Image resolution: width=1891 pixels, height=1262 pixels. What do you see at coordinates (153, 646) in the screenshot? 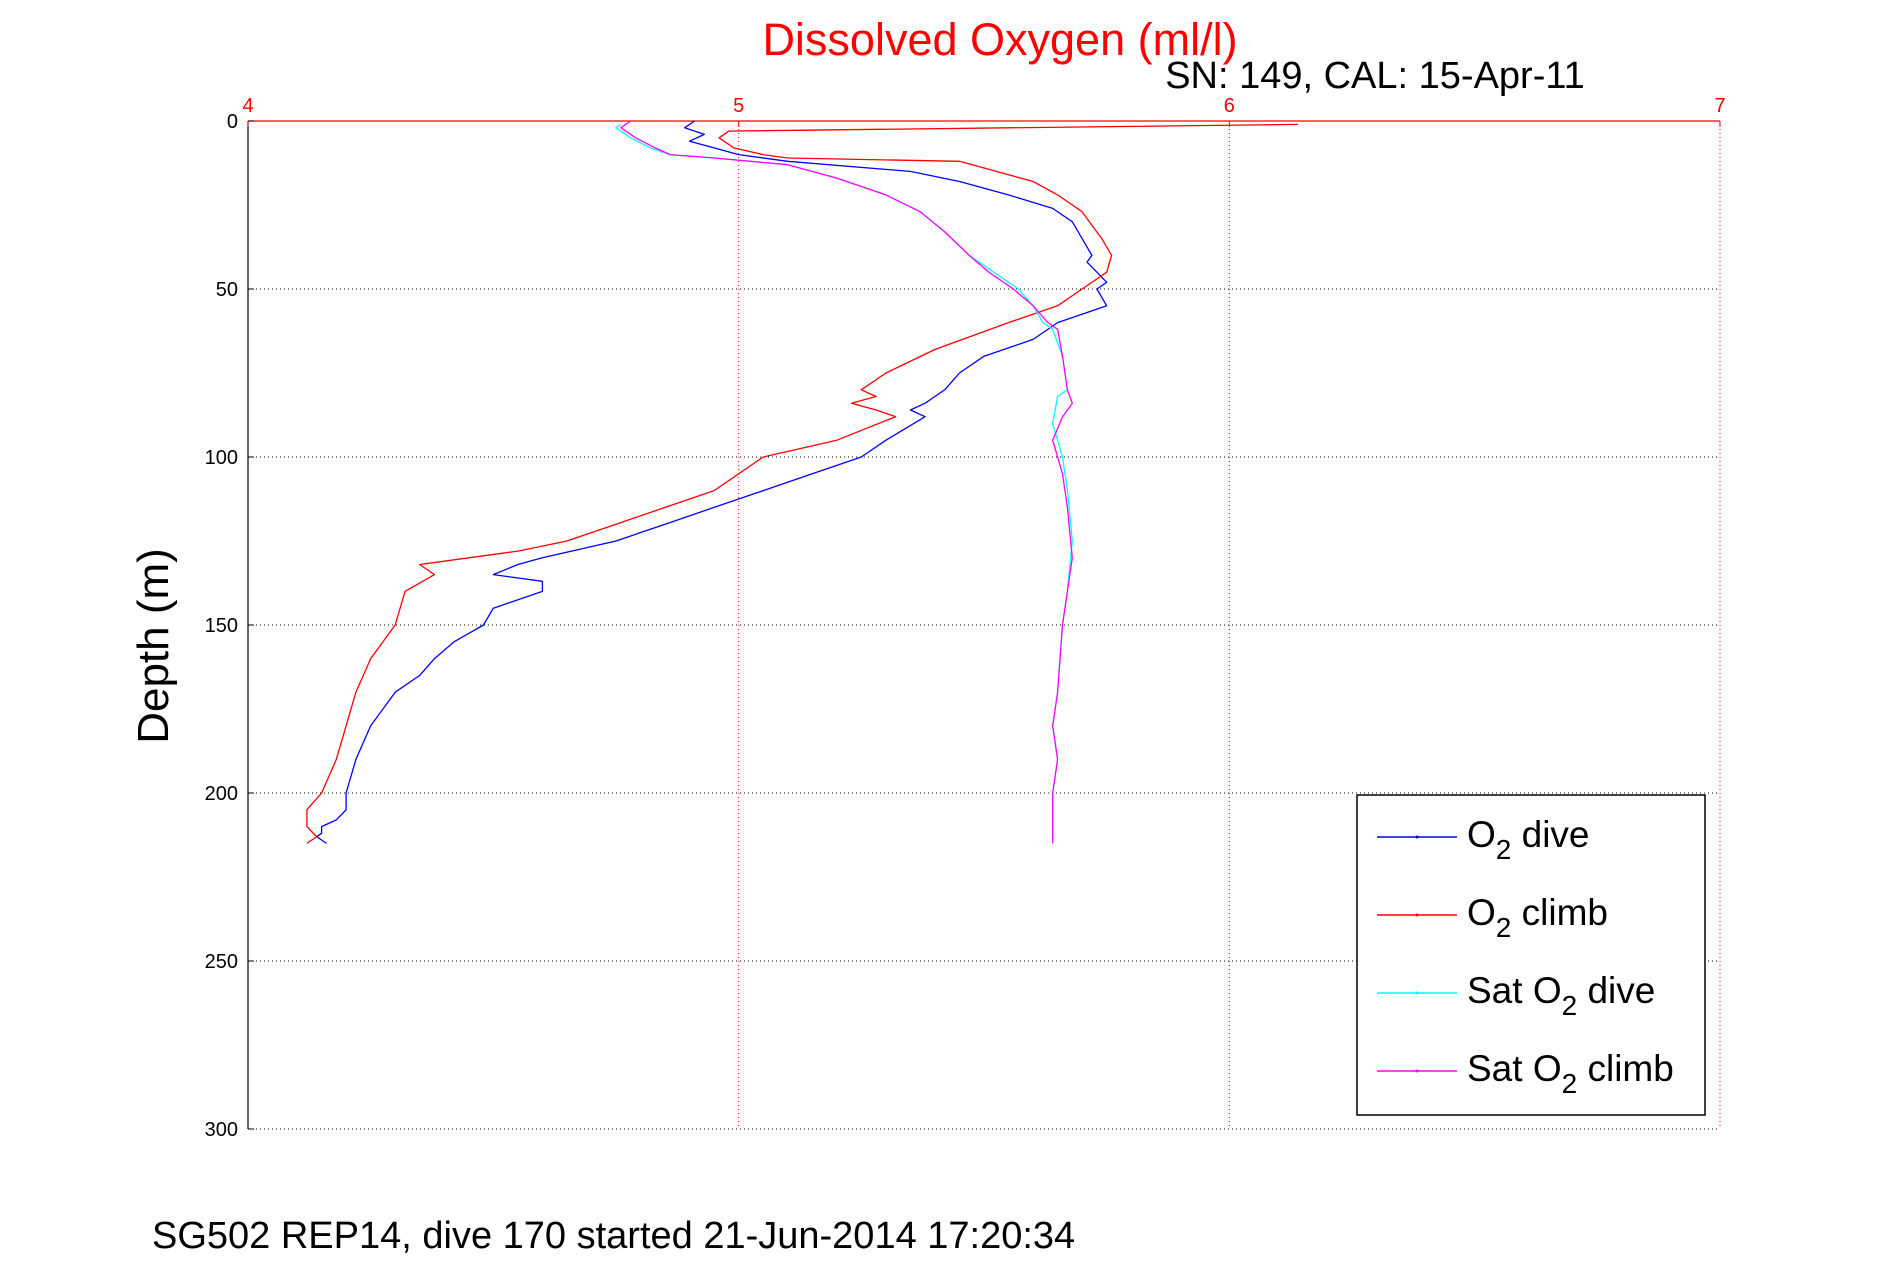
I see `y-axis-label: Depth (m)` at bounding box center [153, 646].